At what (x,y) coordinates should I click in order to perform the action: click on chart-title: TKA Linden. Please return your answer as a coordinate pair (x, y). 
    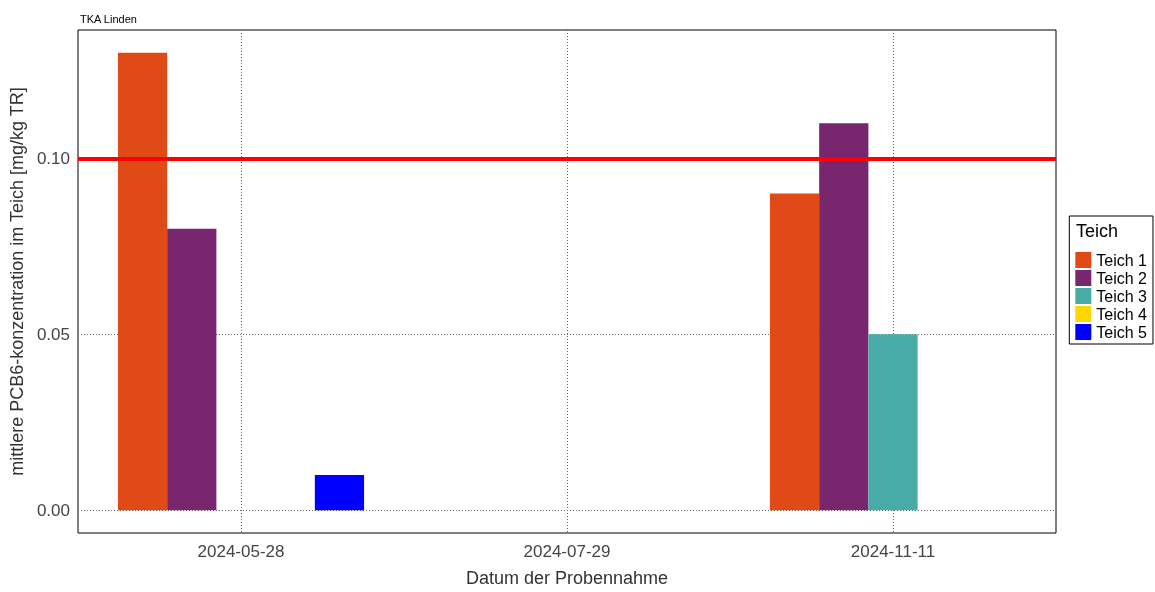
    Looking at the image, I should click on (108, 18).